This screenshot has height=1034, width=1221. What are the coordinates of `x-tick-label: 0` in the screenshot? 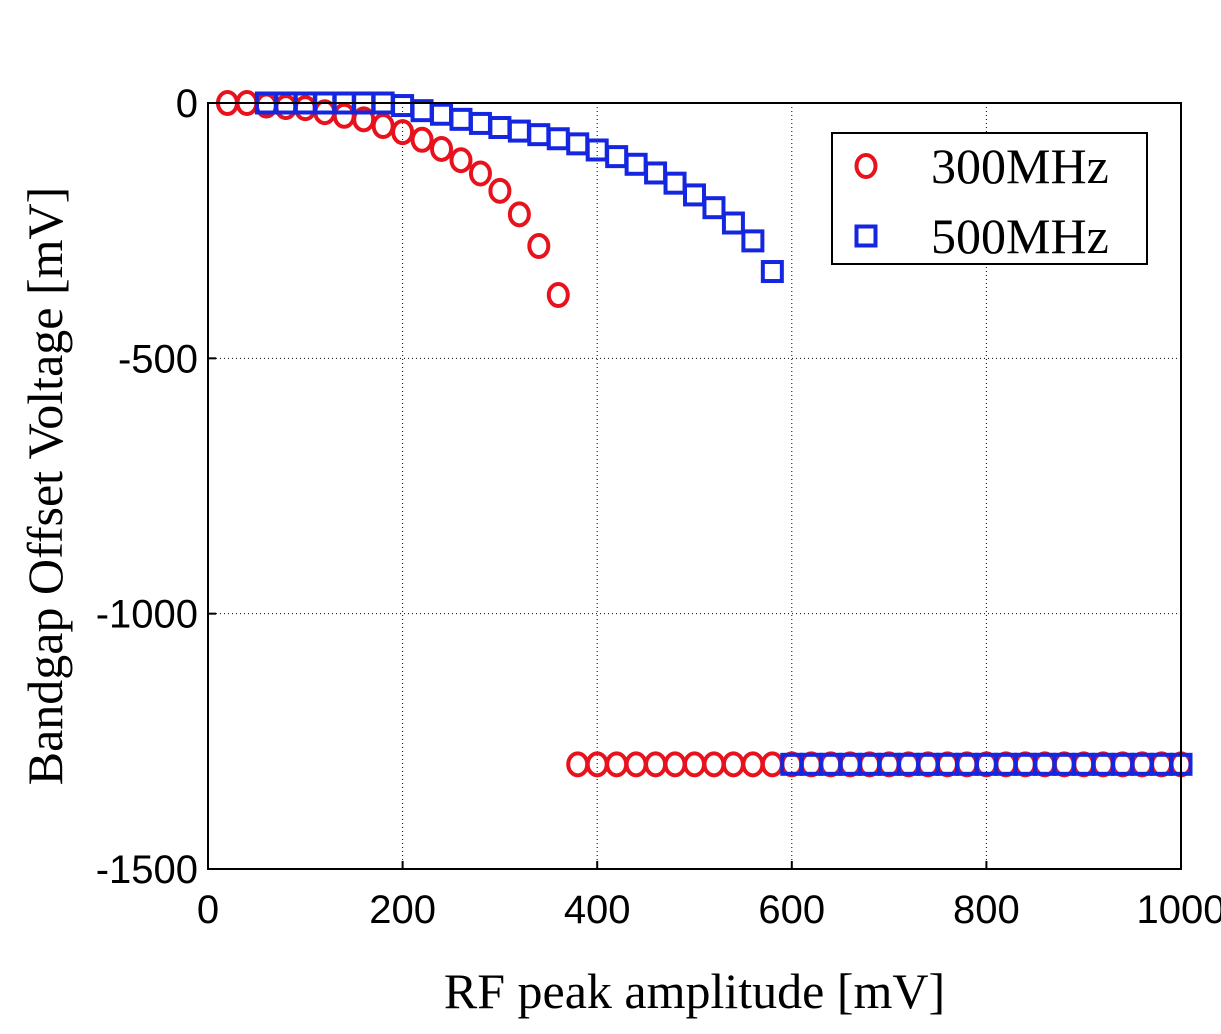 It's located at (208, 910).